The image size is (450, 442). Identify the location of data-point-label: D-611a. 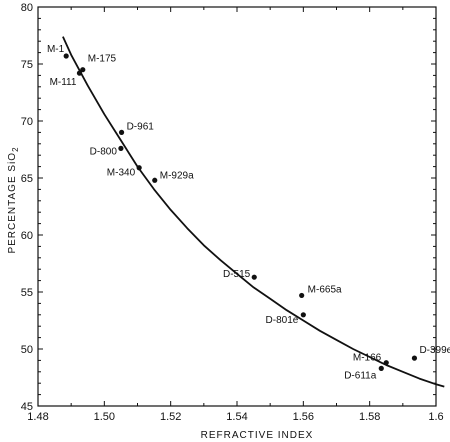
(360, 375).